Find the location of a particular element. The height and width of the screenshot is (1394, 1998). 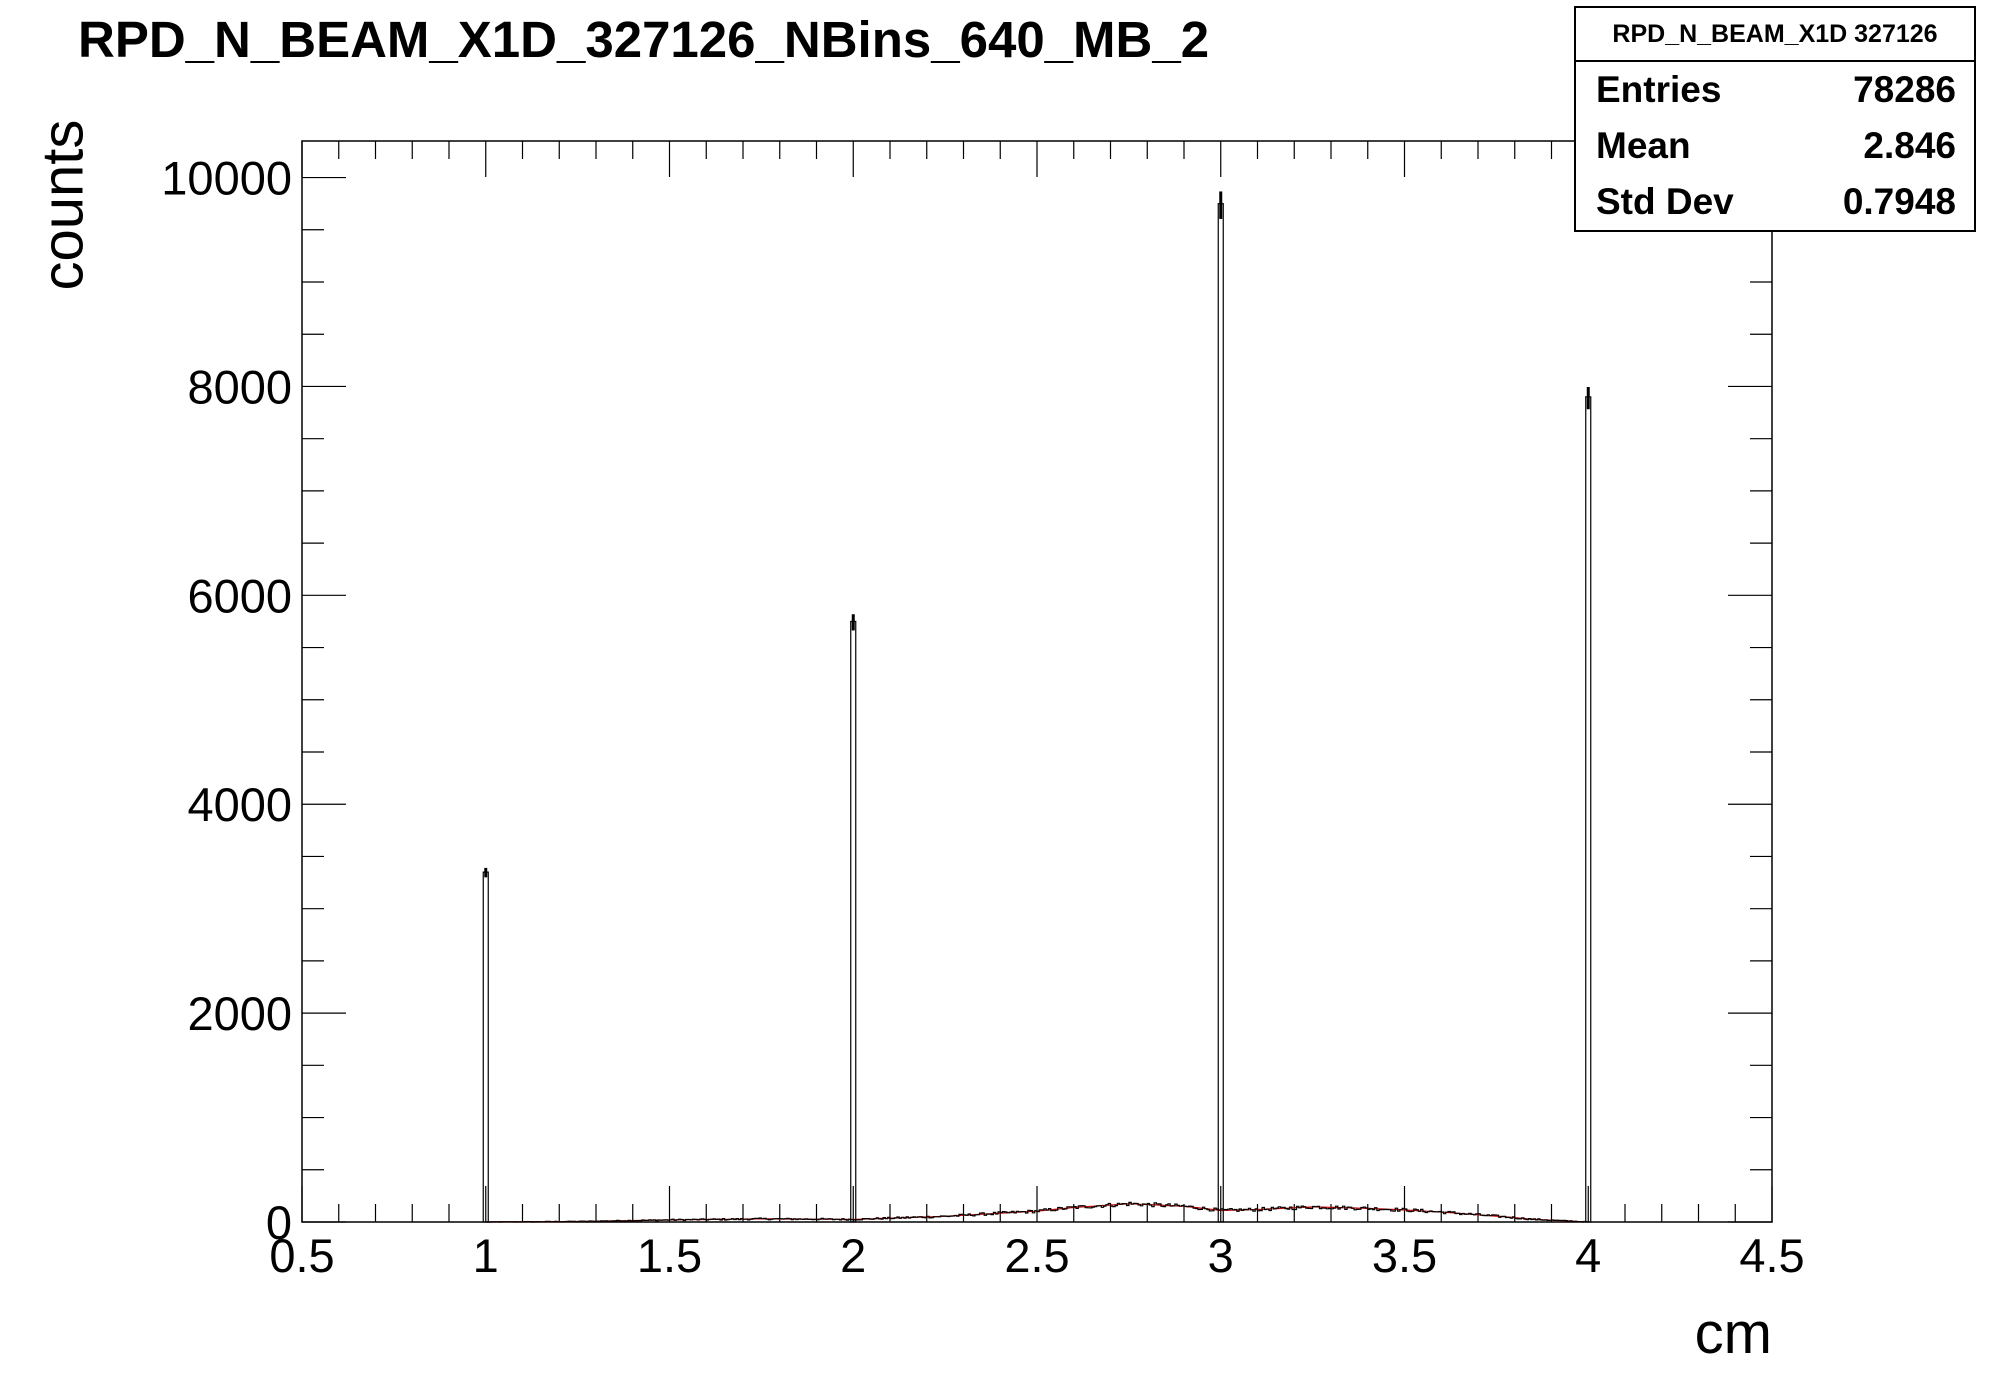

x-tick-label: 1 is located at coordinates (486, 1255).